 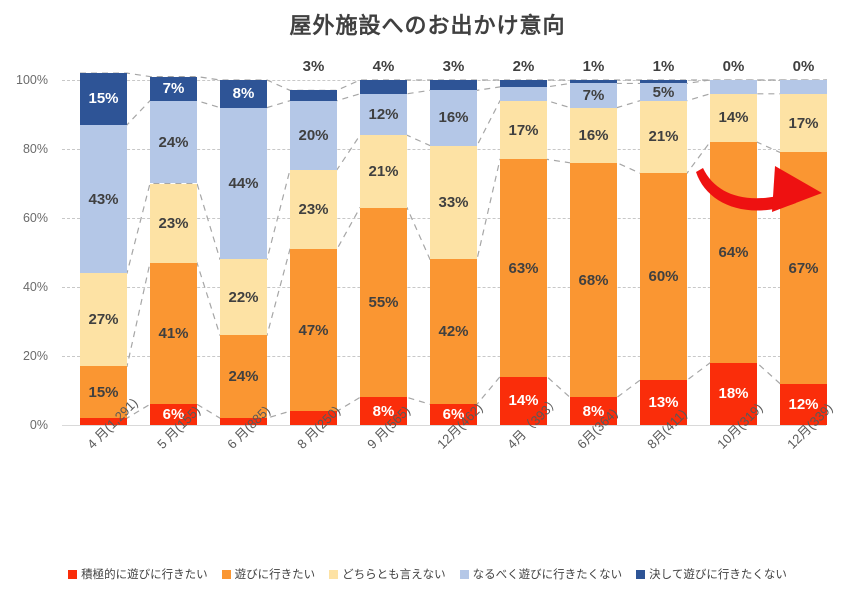 I want to click on stacked-bar: 13% 60% 21% 5%, so click(x=663, y=252).